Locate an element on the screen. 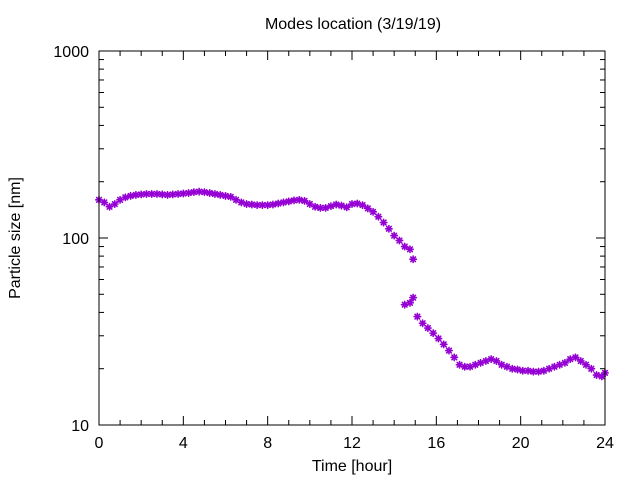  x-tick-label: 4 is located at coordinates (183, 443).